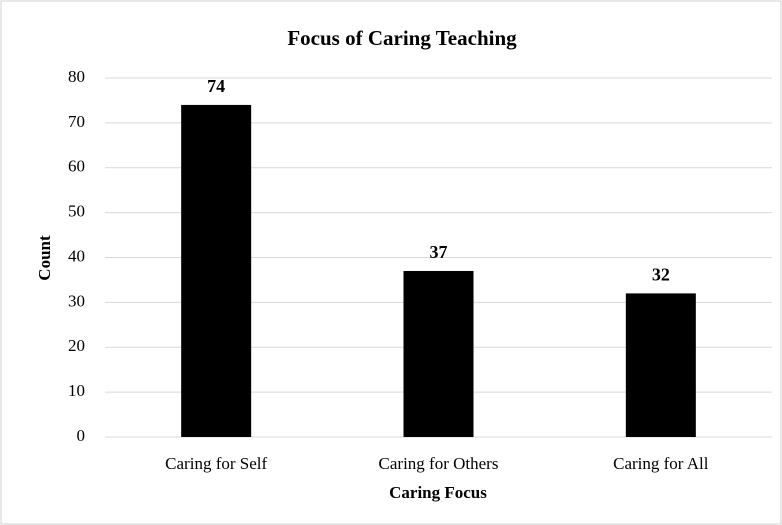 The image size is (782, 525). Describe the element at coordinates (438, 492) in the screenshot. I see `x-axis-label: Caring Focus` at that location.